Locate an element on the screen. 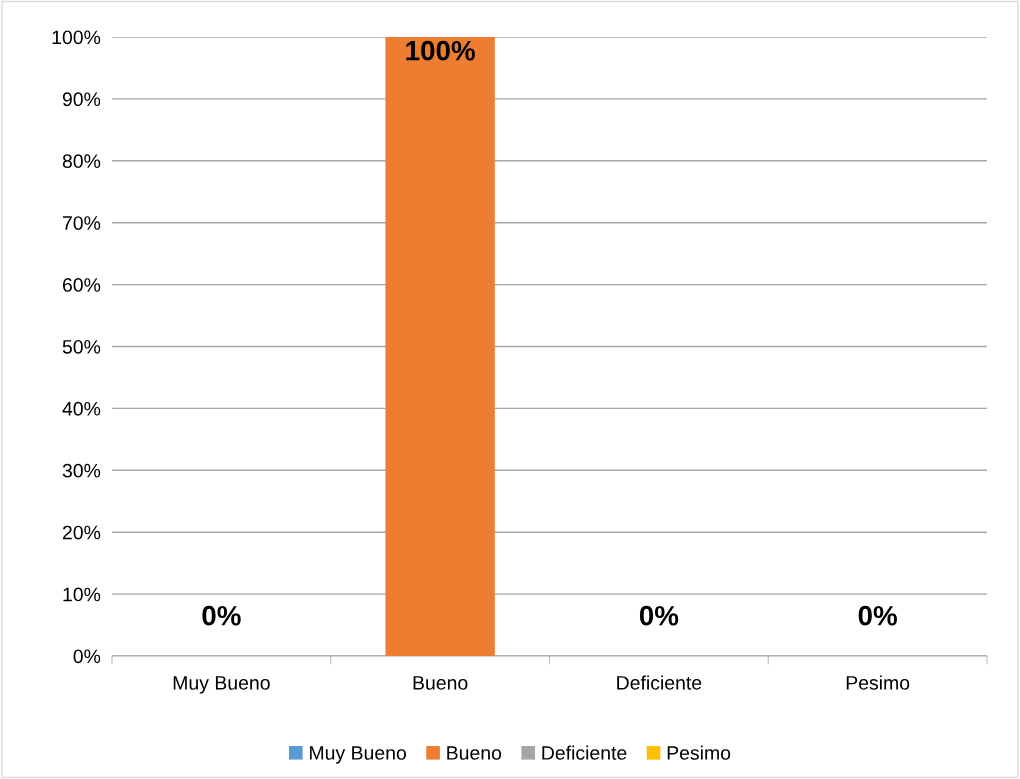  data-label: 100% is located at coordinates (440, 50).